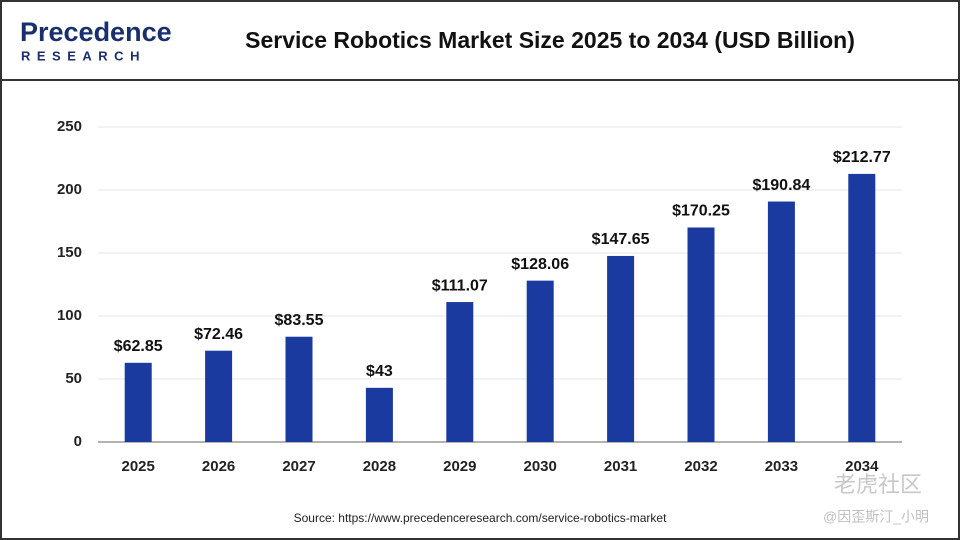  Describe the element at coordinates (878, 484) in the screenshot. I see `watermark-brand: 老虎社区` at that location.